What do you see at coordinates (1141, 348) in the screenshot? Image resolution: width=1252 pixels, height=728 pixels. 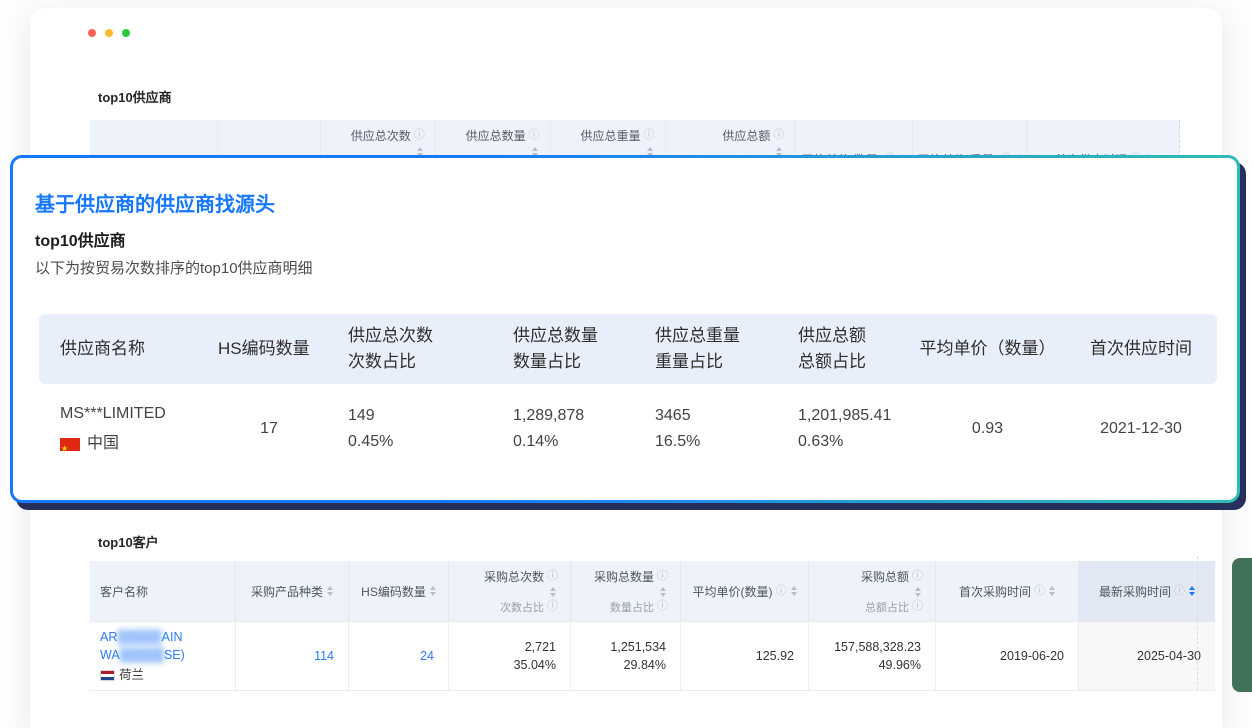 I see `col-first-supply-date: 首次供应时间` at bounding box center [1141, 348].